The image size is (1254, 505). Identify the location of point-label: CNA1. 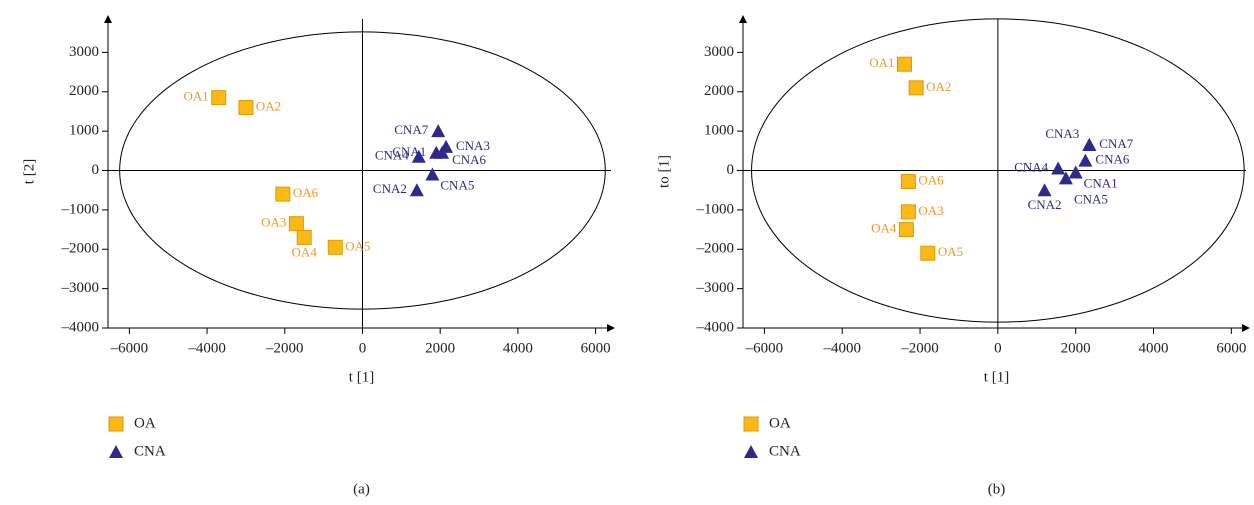
(1101, 182).